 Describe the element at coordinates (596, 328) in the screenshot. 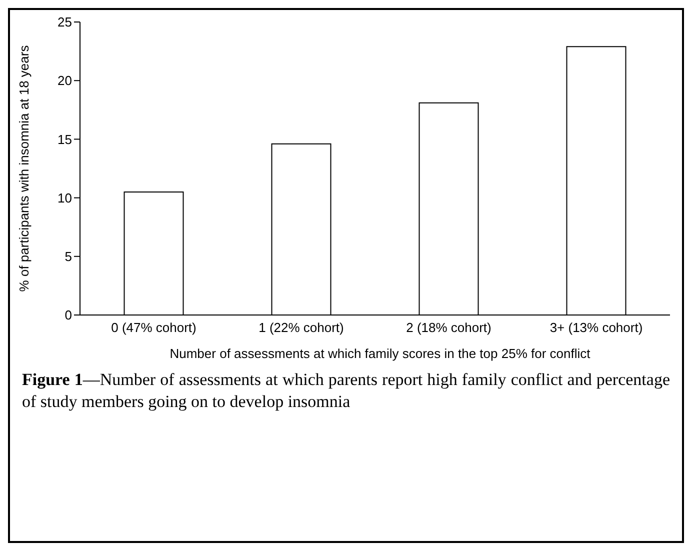

I see `x-tick-label: 3+ (13% cohort)` at that location.